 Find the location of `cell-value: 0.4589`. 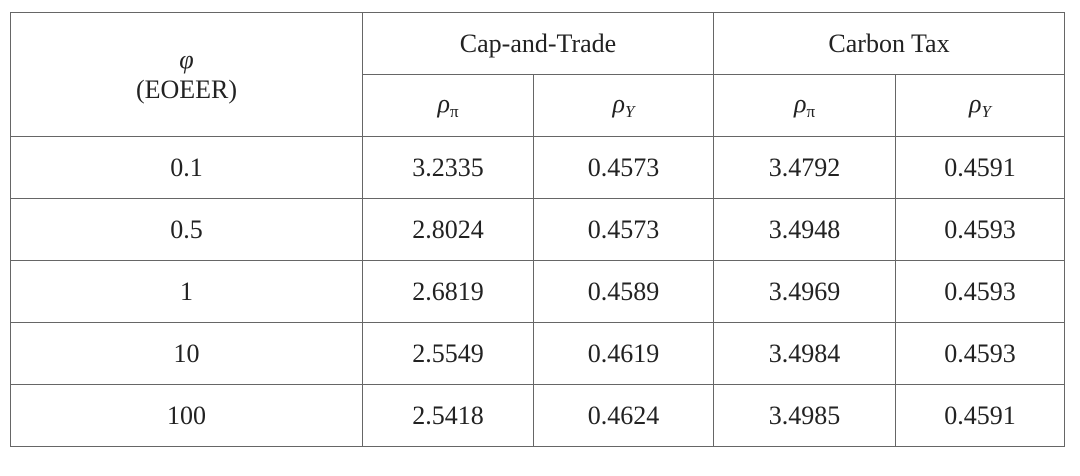

cell-value: 0.4589 is located at coordinates (623, 291).